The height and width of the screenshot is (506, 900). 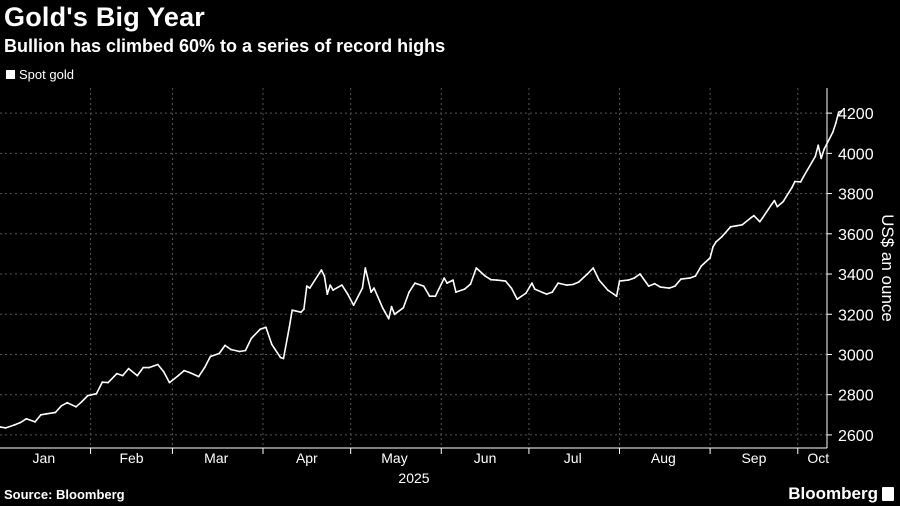 I want to click on y-tick-label: 4200, so click(x=856, y=114).